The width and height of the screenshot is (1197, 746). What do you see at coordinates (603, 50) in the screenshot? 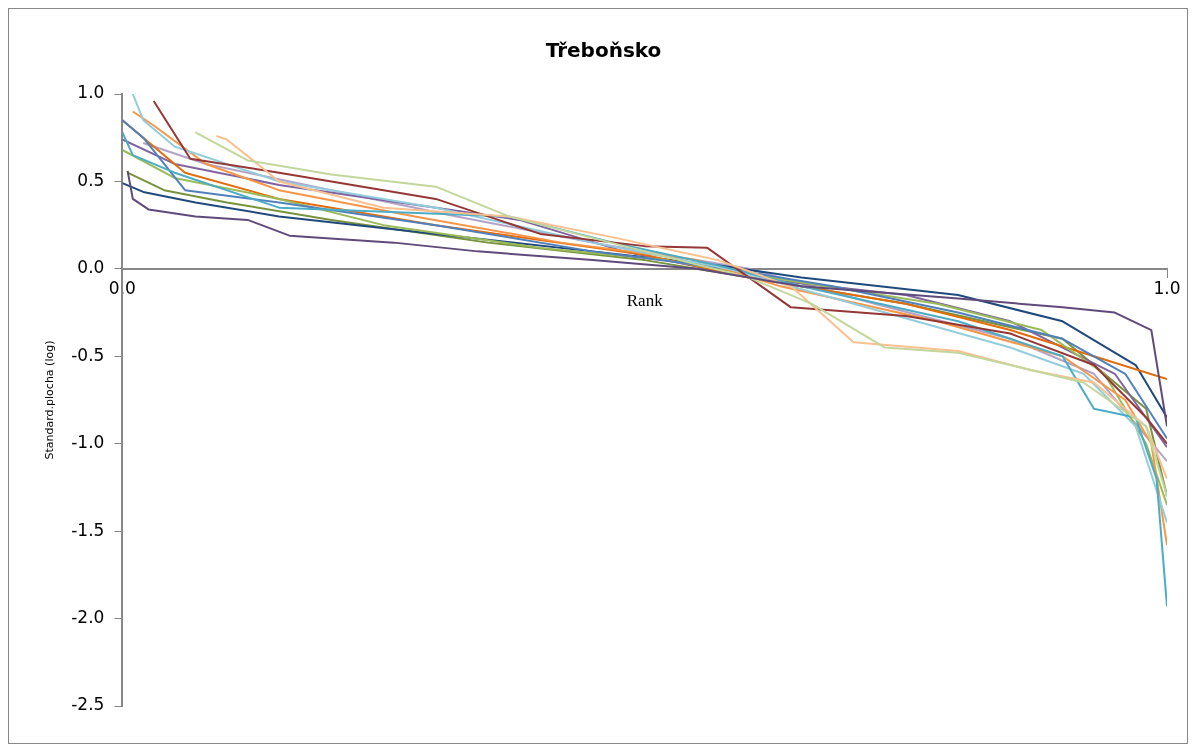
I see `chart-title: Třeboňsko` at bounding box center [603, 50].